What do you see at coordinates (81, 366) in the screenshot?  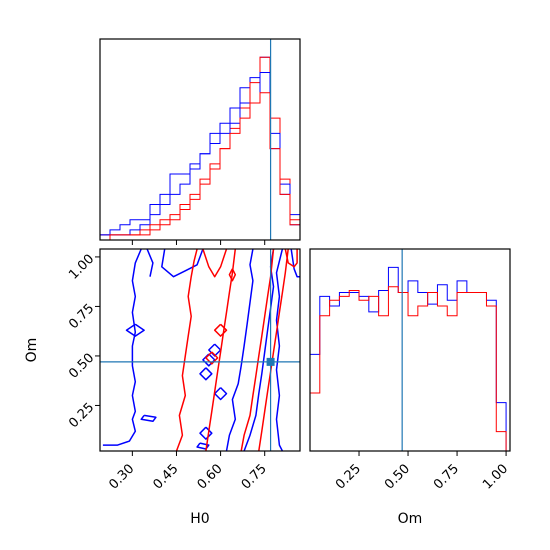 I see `contour-ytick-label: 0.50` at bounding box center [81, 366].